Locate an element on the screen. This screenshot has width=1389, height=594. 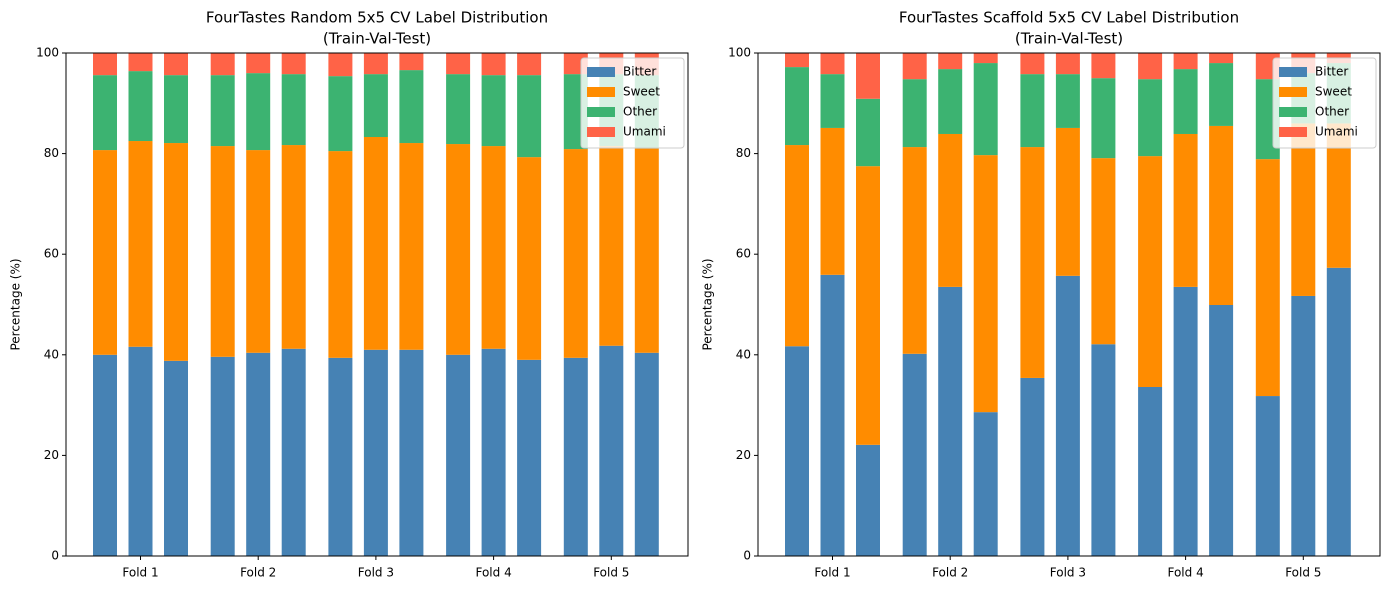
y-tick-label: 0 is located at coordinates (55, 556).